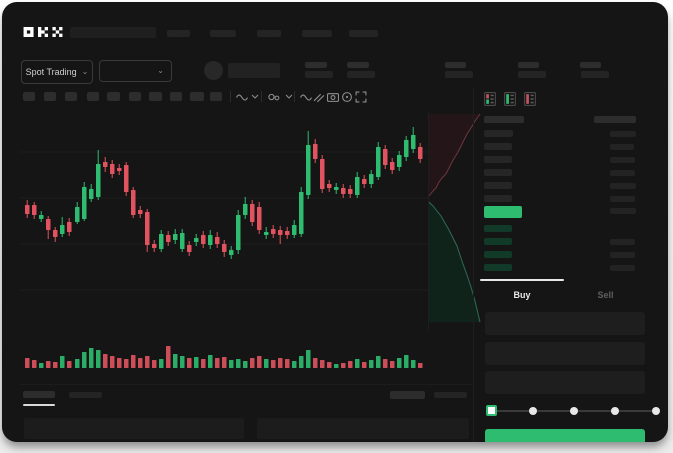 The image size is (673, 453). What do you see at coordinates (503, 212) in the screenshot?
I see `orderbook-last-price-bar` at bounding box center [503, 212].